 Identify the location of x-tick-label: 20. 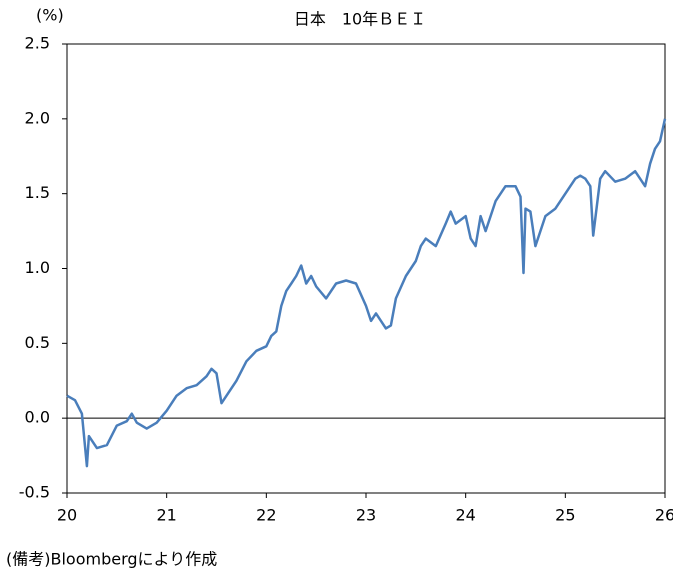
(67, 515).